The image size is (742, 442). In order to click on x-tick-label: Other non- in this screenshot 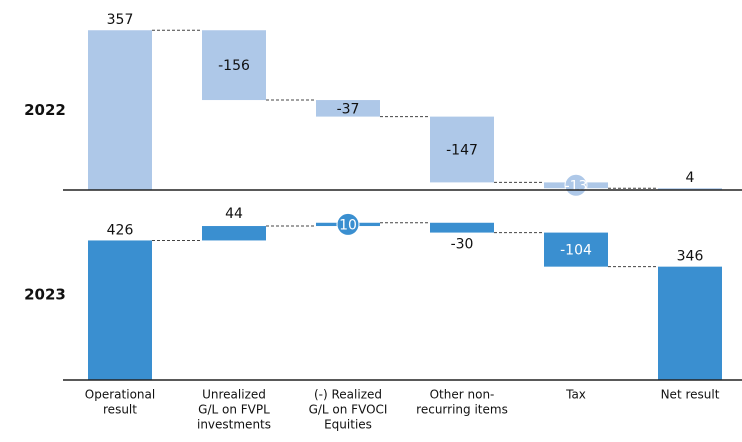, I will do `click(462, 395)`.